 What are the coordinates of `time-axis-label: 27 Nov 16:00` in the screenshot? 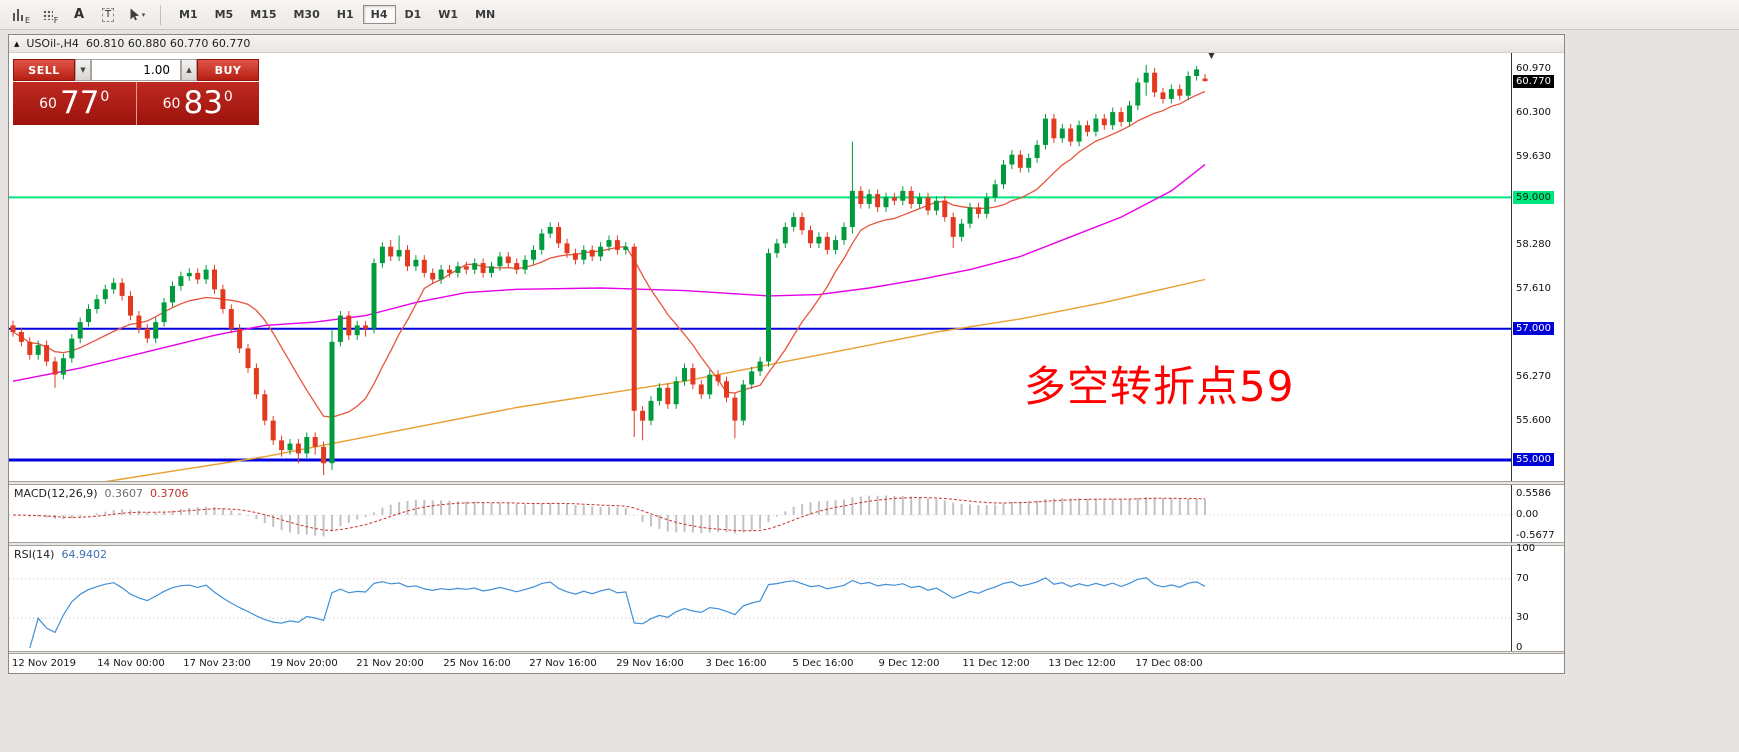 It's located at (563, 664).